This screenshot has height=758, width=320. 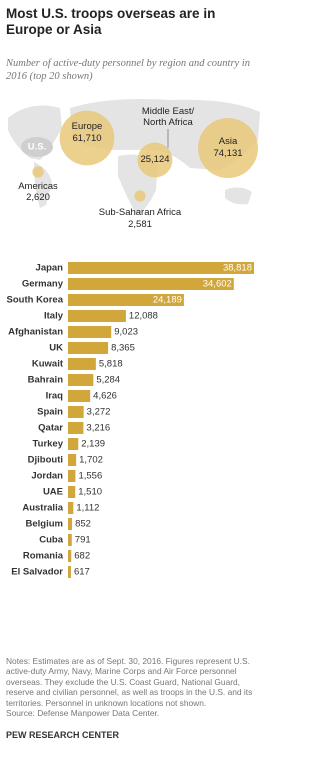 I want to click on category-label: Qatar, so click(x=50, y=428).